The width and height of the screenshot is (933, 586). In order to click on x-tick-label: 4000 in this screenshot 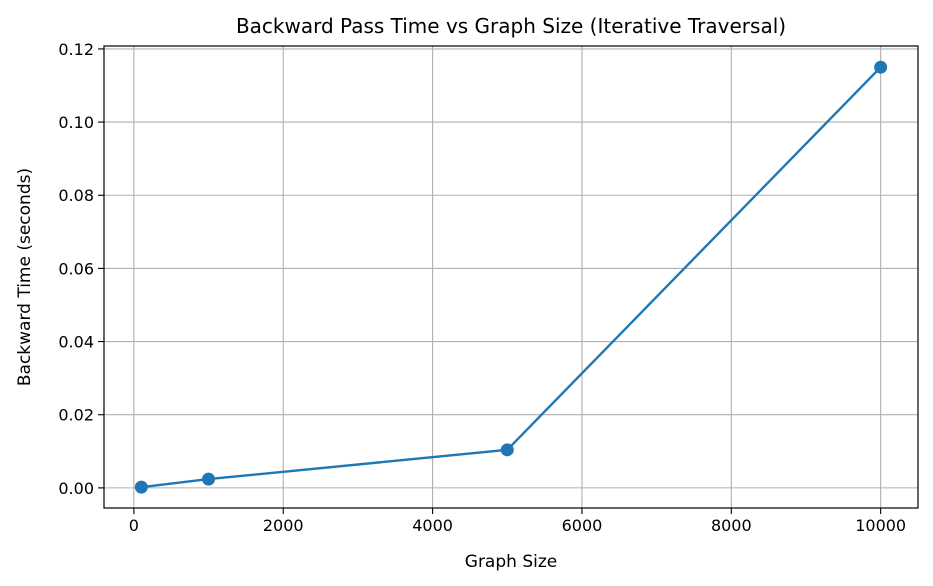, I will do `click(432, 525)`.